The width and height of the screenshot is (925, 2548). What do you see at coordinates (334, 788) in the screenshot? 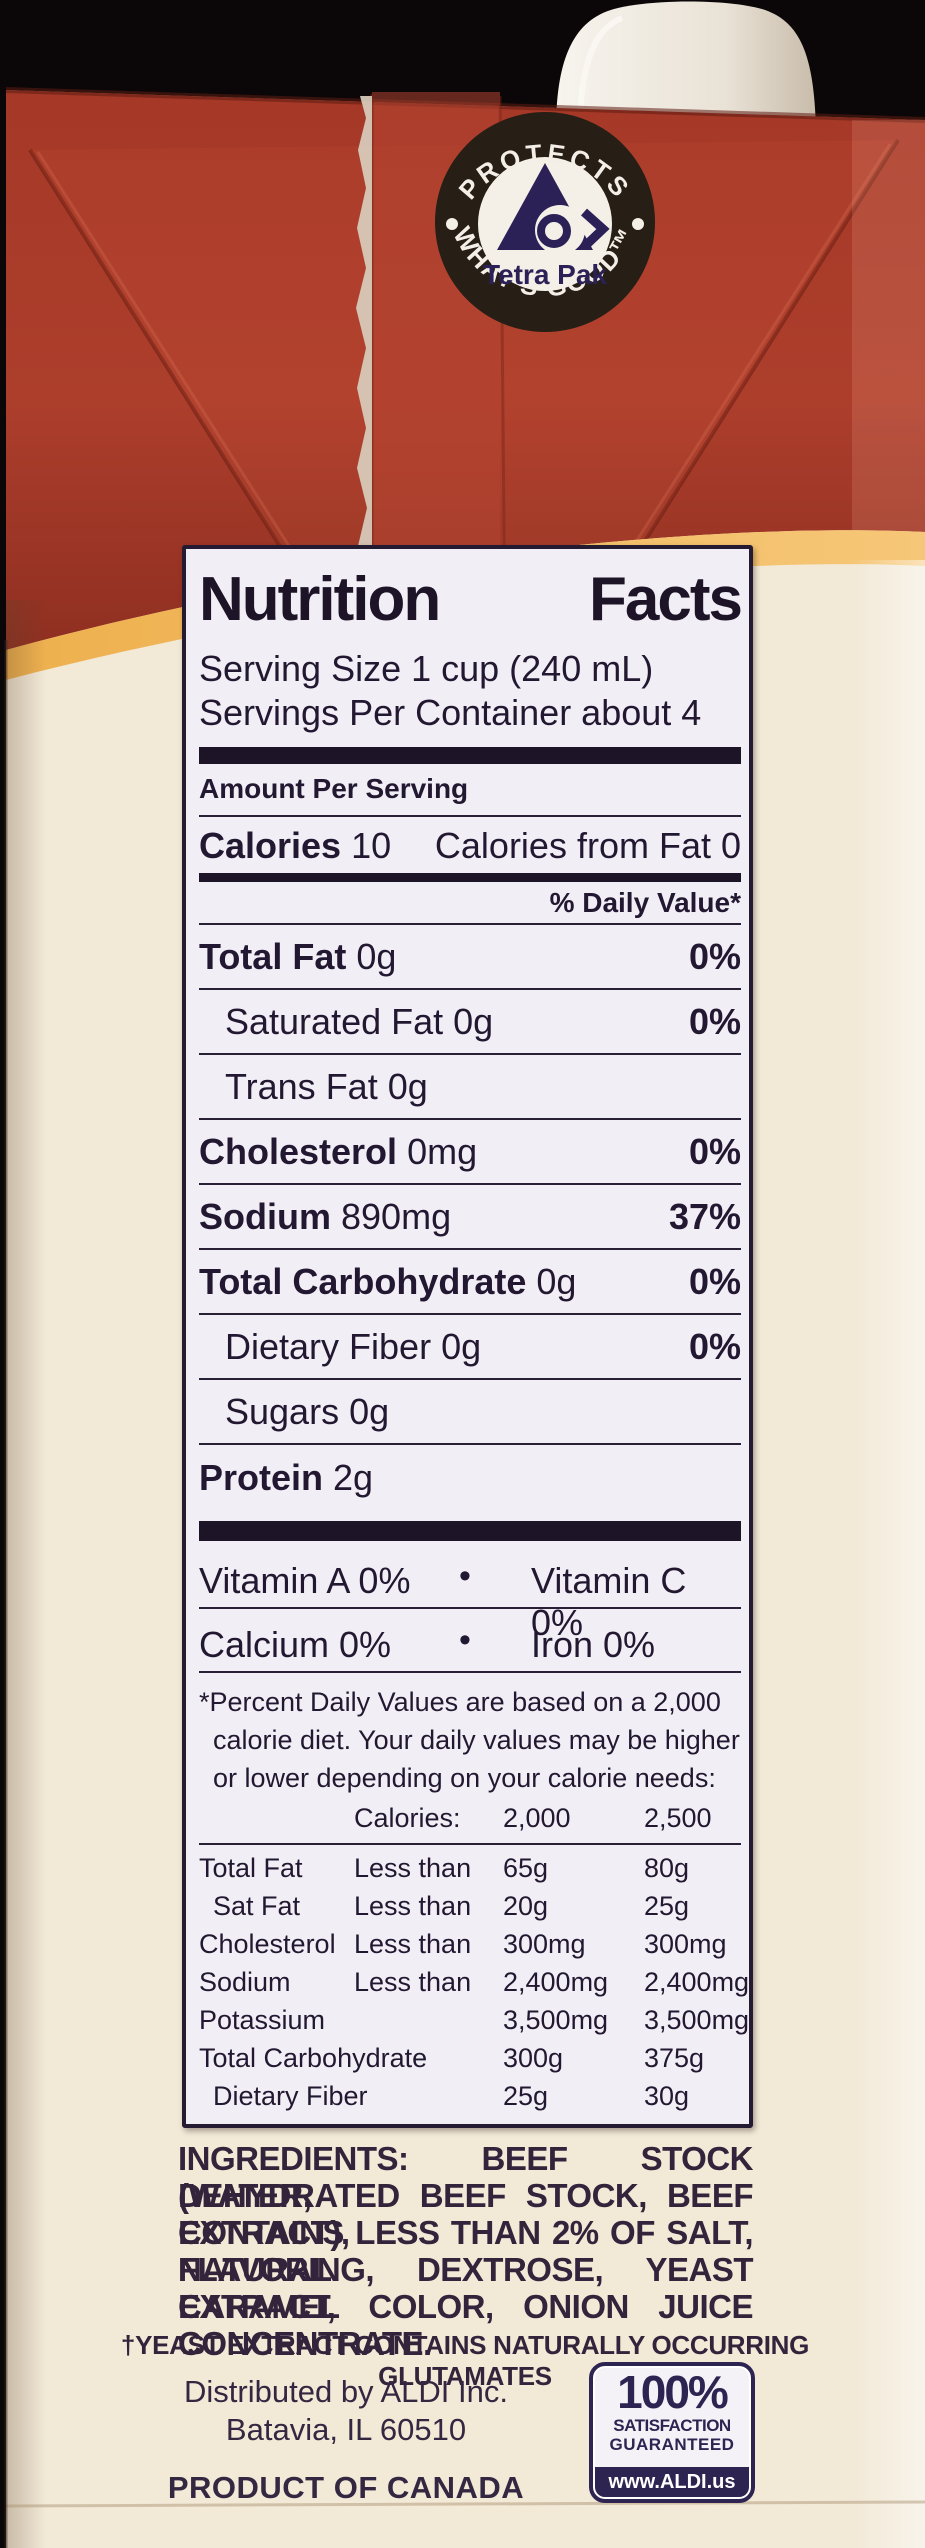
I see `amount-per-serving: Amount Per Serving` at bounding box center [334, 788].